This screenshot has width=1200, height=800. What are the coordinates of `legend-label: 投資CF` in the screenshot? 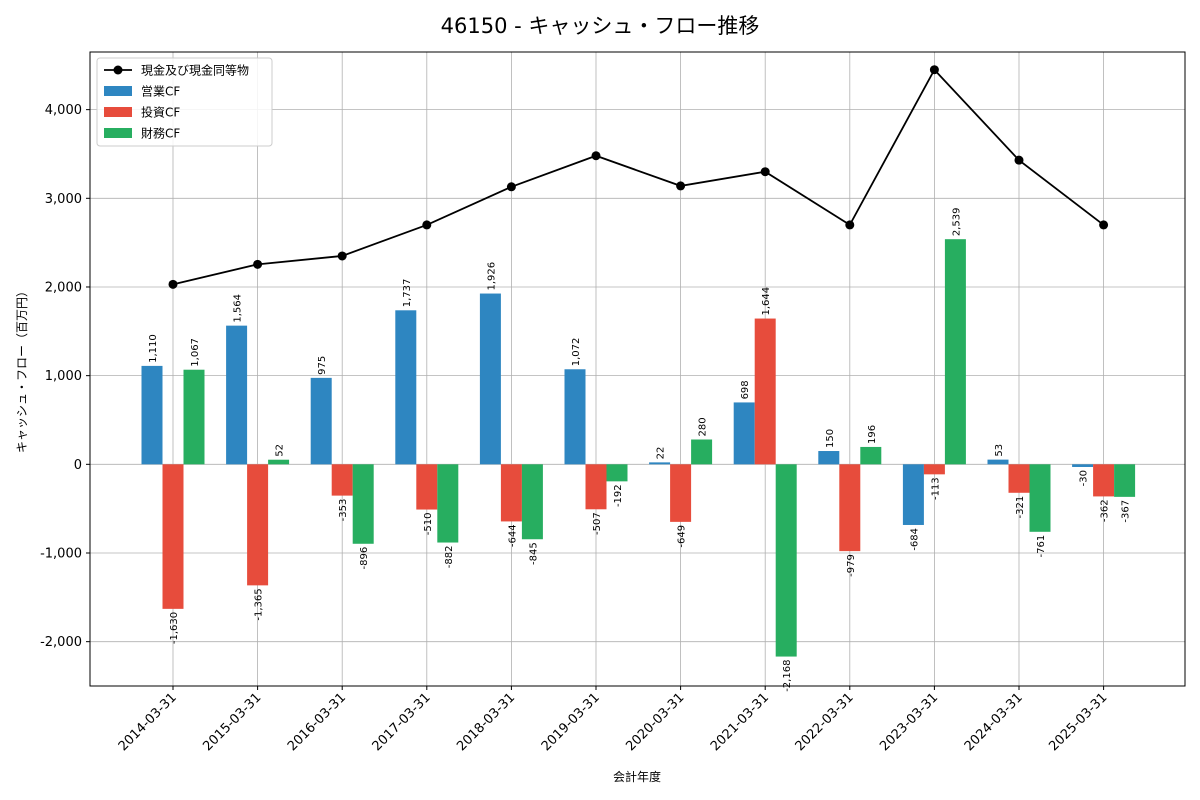 It's located at (160, 112).